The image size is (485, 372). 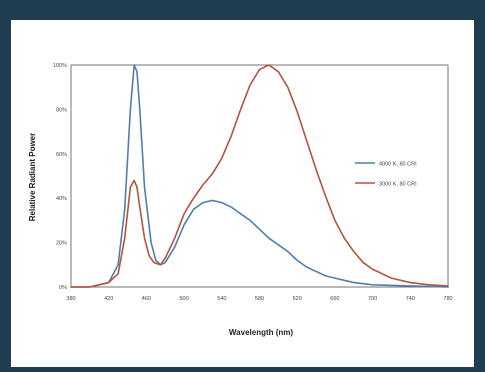 What do you see at coordinates (372, 299) in the screenshot?
I see `x-tick-label: 700` at bounding box center [372, 299].